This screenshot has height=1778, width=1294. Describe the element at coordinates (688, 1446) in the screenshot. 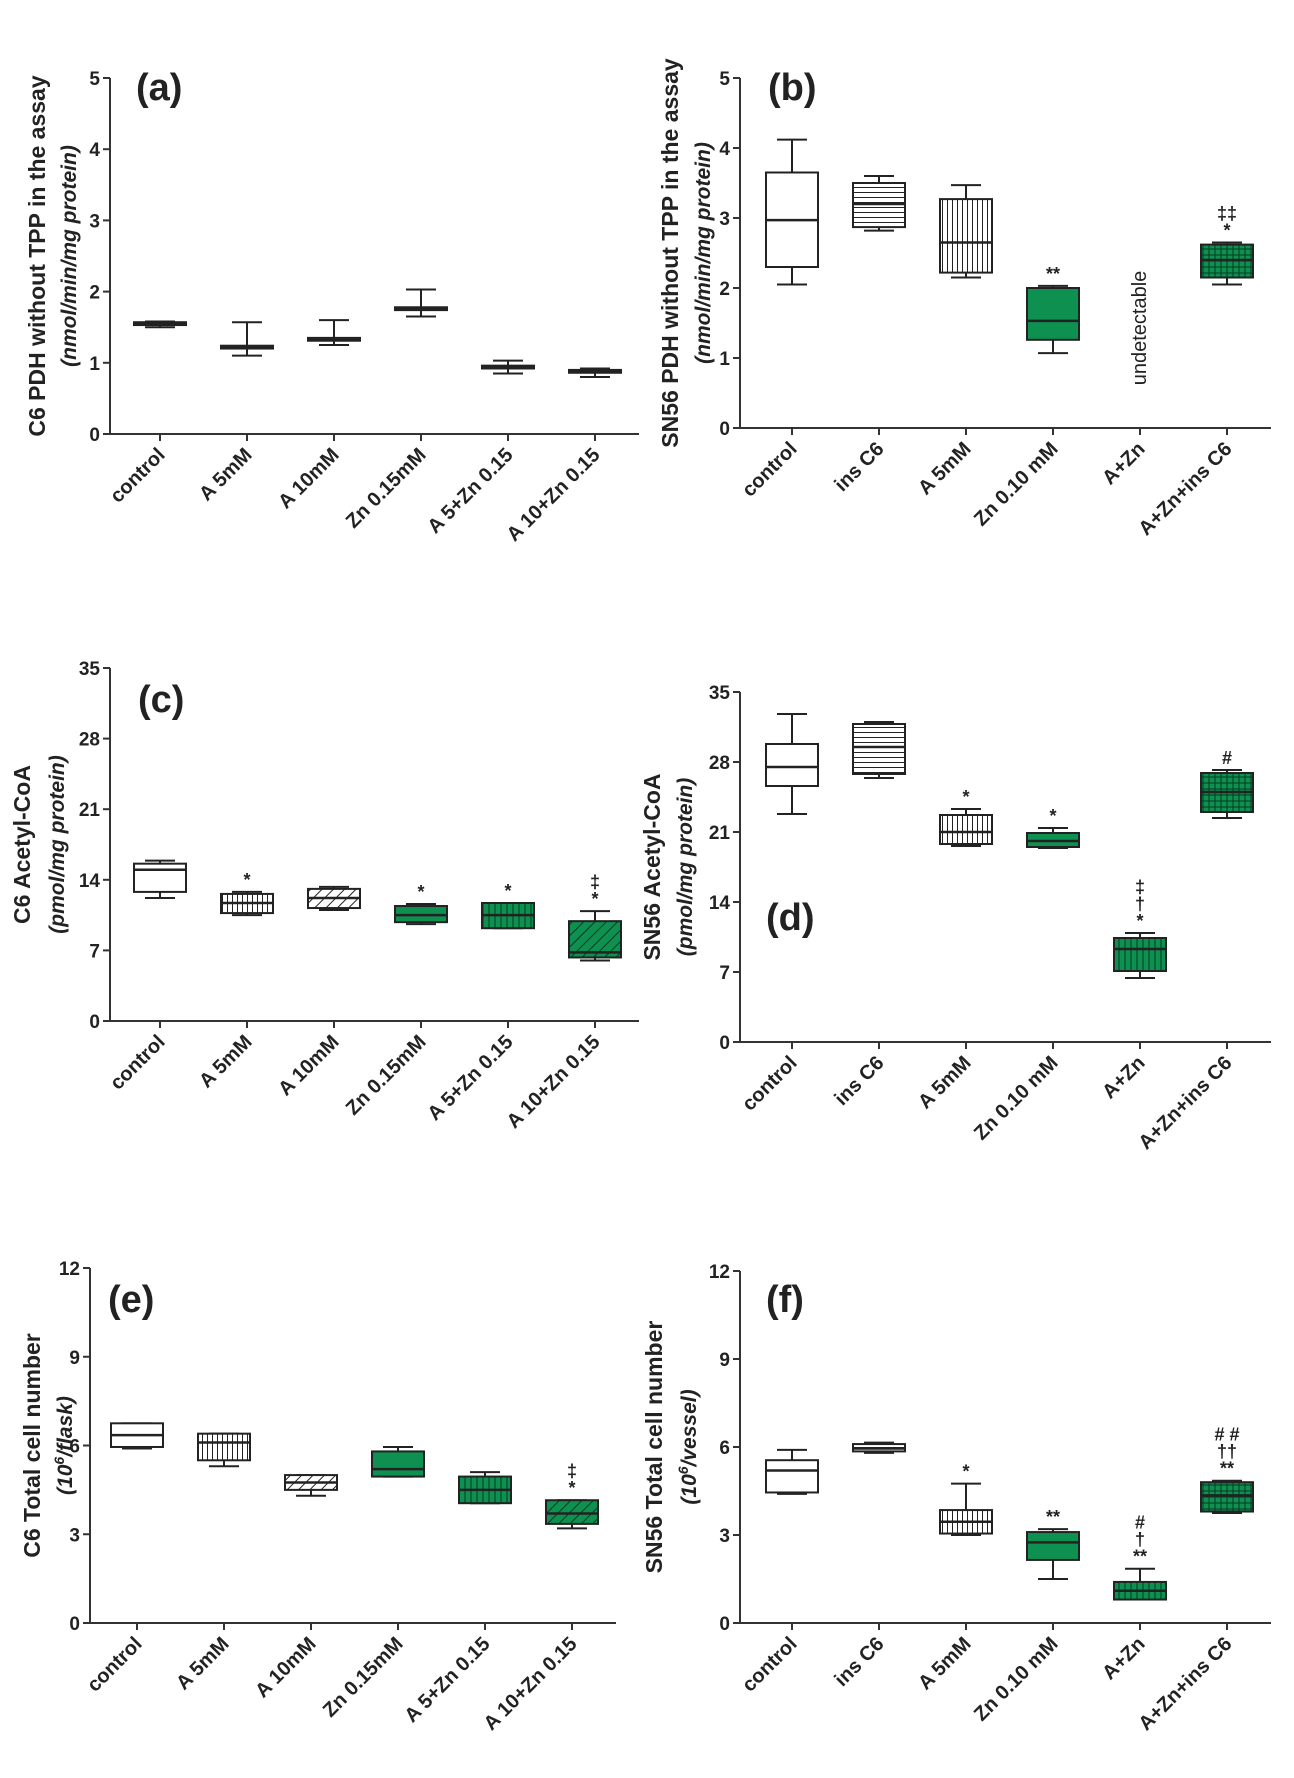

I see `y-axis-unit: (106/vessel)` at that location.